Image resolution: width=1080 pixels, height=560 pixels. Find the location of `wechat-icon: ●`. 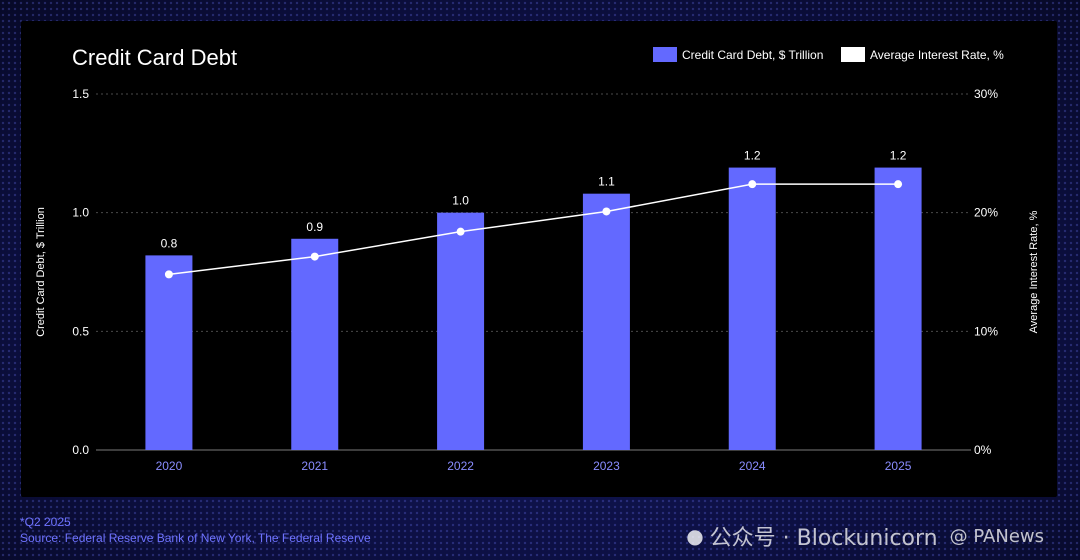

wechat-icon: ● is located at coordinates (695, 536).